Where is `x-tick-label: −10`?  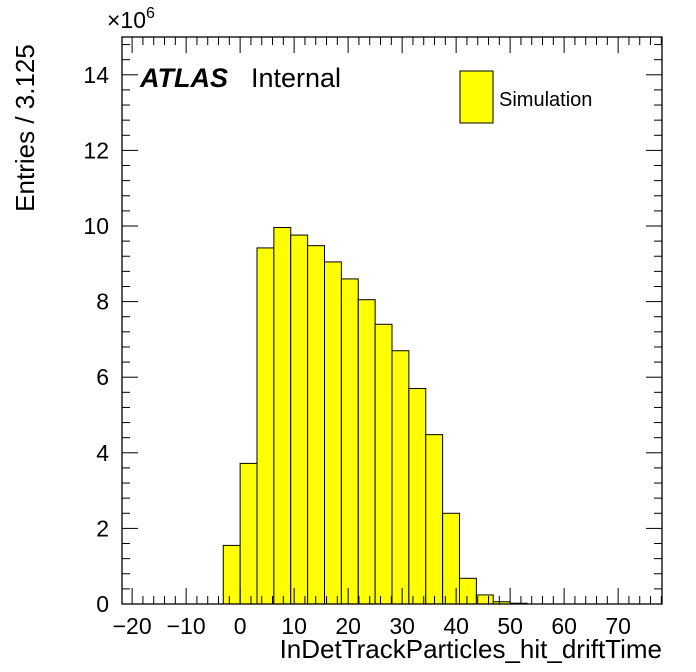 x-tick-label: −10 is located at coordinates (186, 626).